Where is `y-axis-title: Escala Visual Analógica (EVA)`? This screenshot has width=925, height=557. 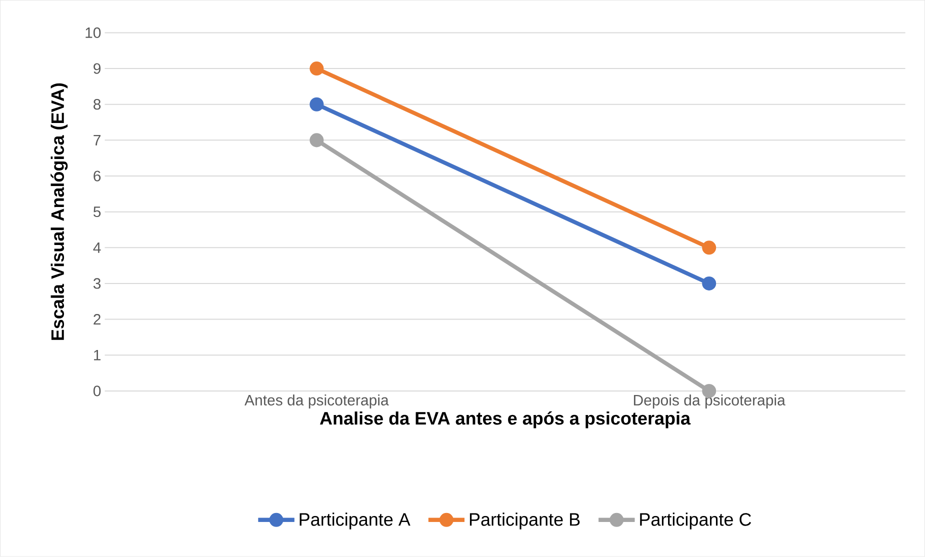 y-axis-title: Escala Visual Analógica (EVA) is located at coordinates (59, 212).